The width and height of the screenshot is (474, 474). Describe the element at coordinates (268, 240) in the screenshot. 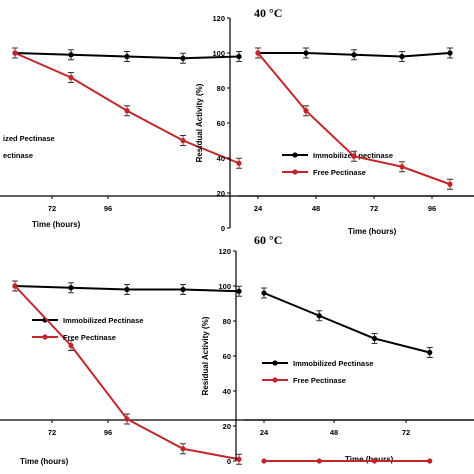

I see `chart-title: 60 °C` at that location.